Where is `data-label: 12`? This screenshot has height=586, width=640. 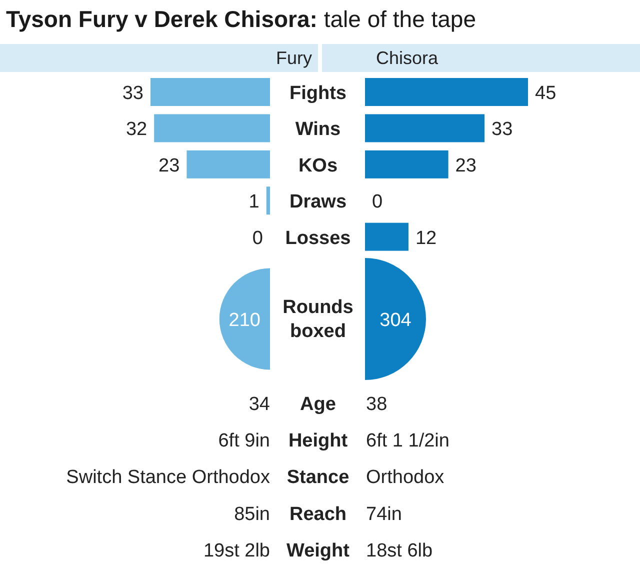
data-label: 12 is located at coordinates (426, 238).